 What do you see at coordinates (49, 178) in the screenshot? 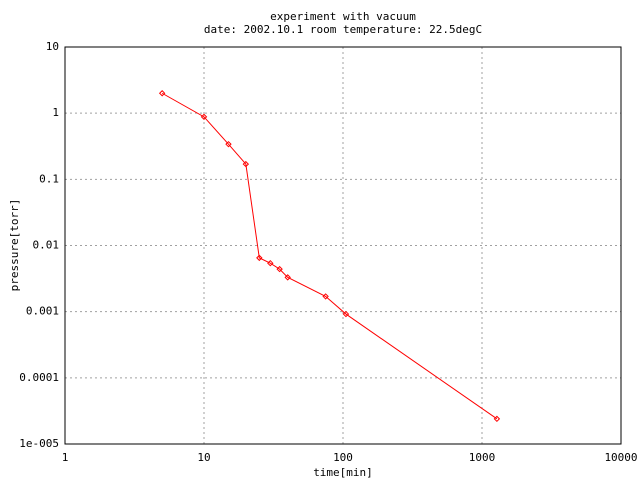
I see `y-tick-label: 0.1` at bounding box center [49, 178].